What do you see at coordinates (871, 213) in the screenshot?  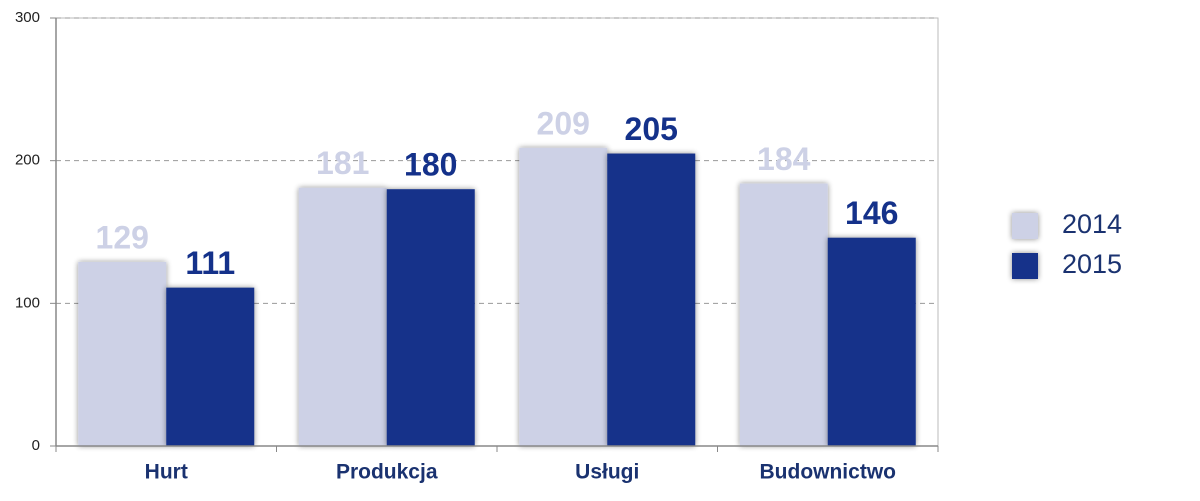 I see `value-label: 146` at bounding box center [871, 213].